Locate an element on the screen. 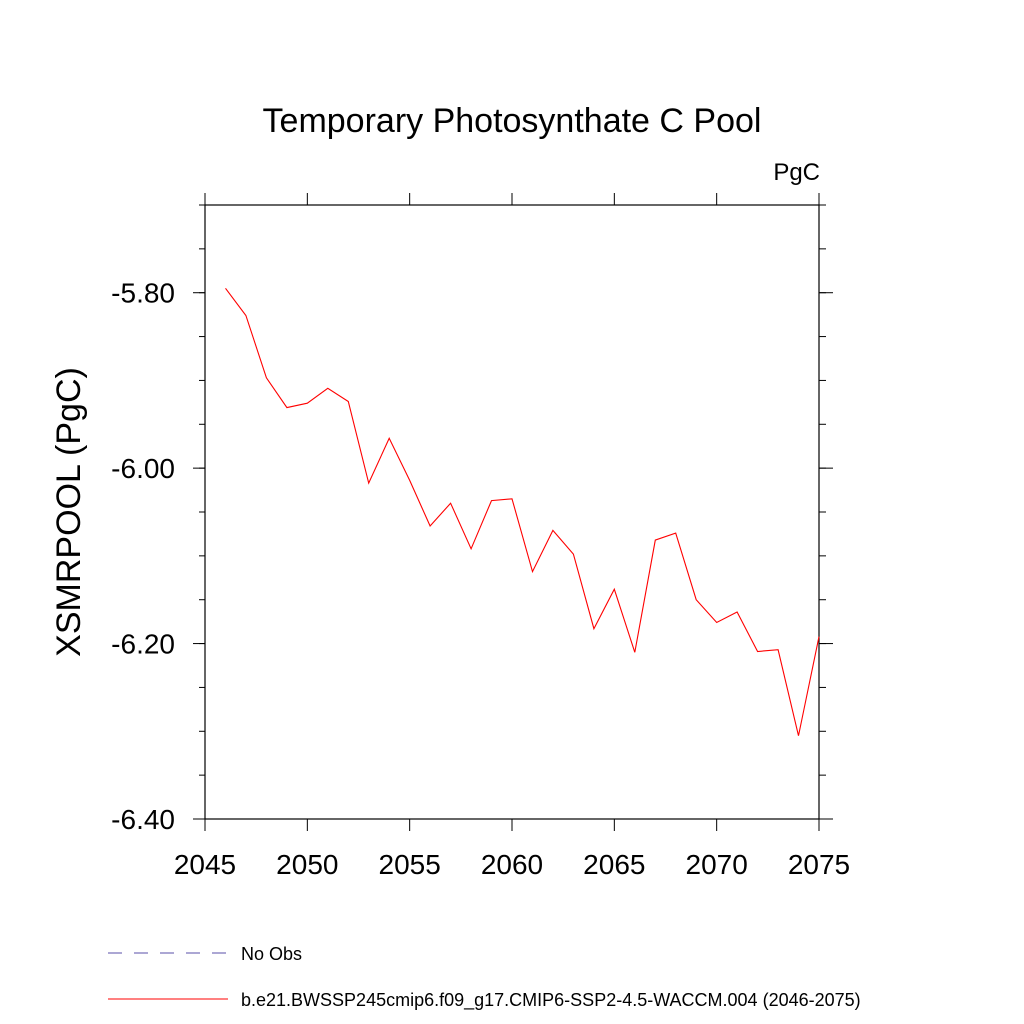  y-tick-label: -5.80 is located at coordinates (143, 293).